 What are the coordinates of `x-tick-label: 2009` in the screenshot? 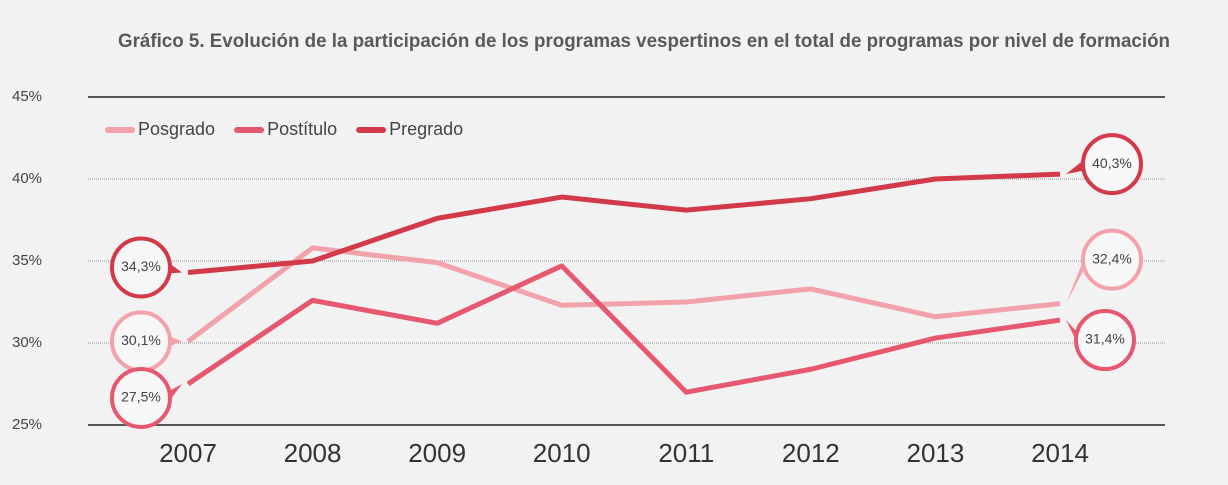 It's located at (437, 453).